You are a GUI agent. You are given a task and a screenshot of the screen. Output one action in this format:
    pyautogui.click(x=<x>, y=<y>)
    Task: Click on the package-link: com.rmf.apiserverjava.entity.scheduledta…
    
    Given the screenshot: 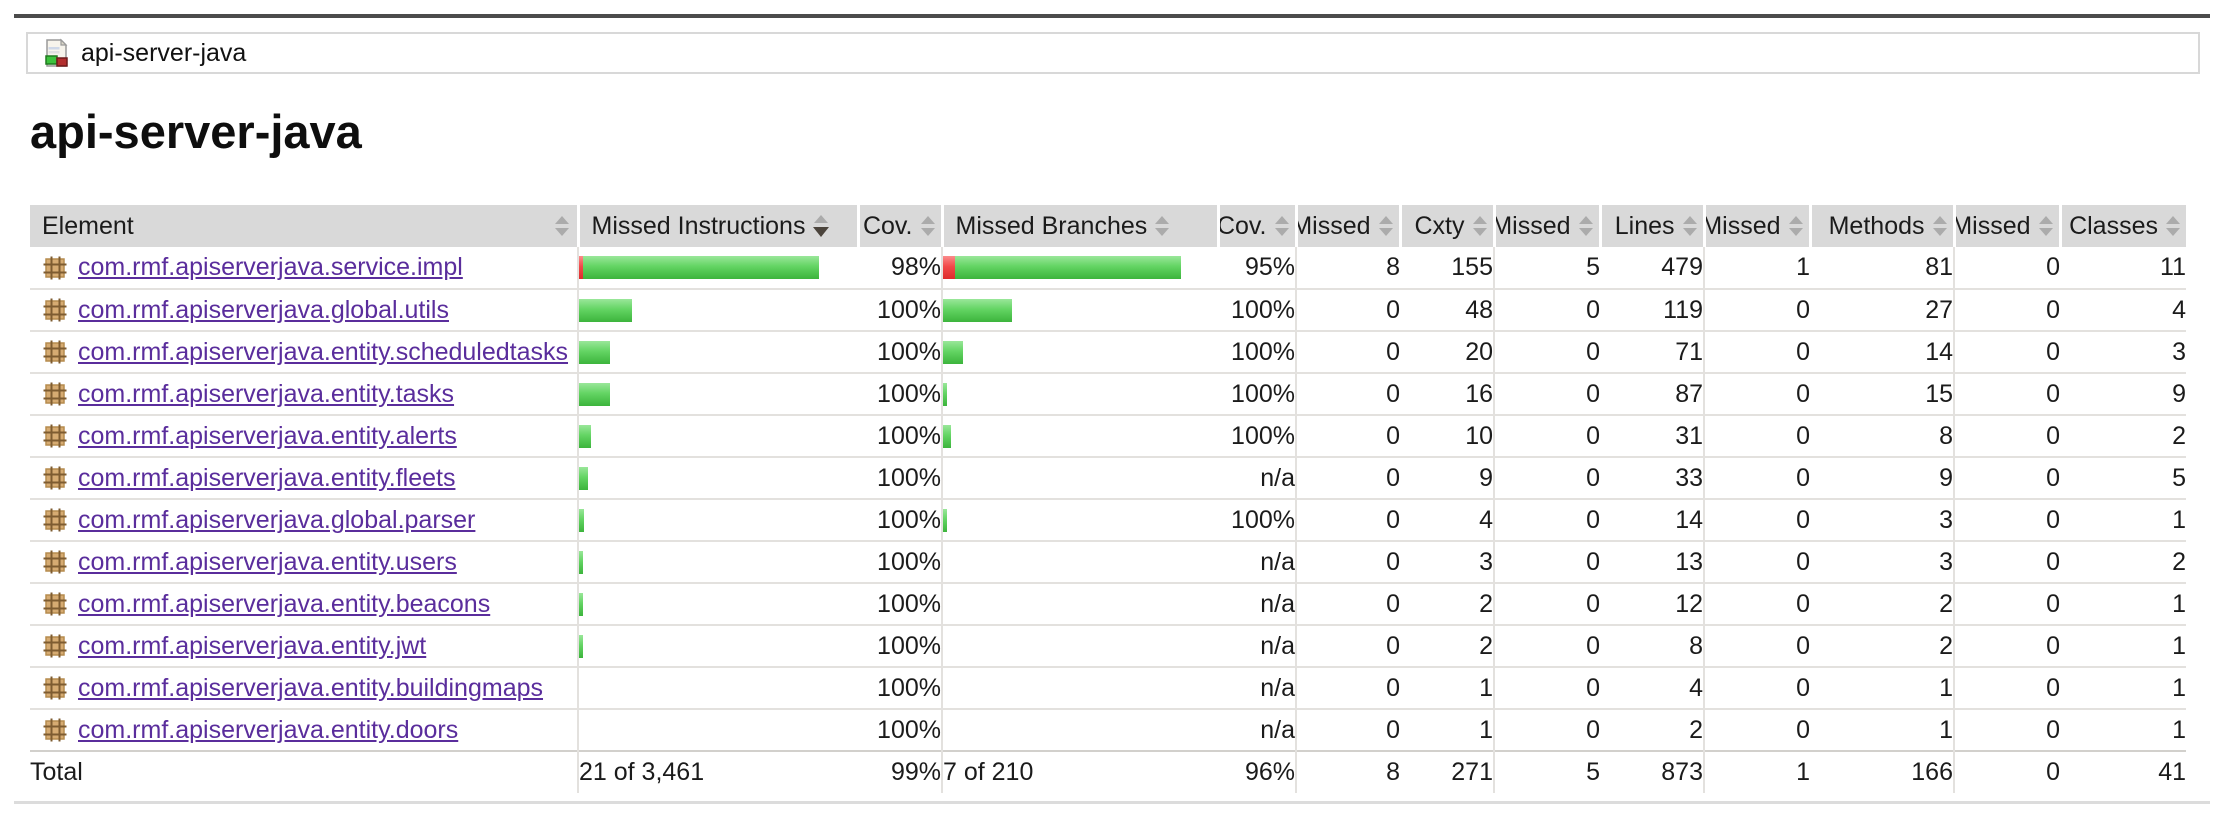 What is the action you would take?
    pyautogui.click(x=323, y=351)
    